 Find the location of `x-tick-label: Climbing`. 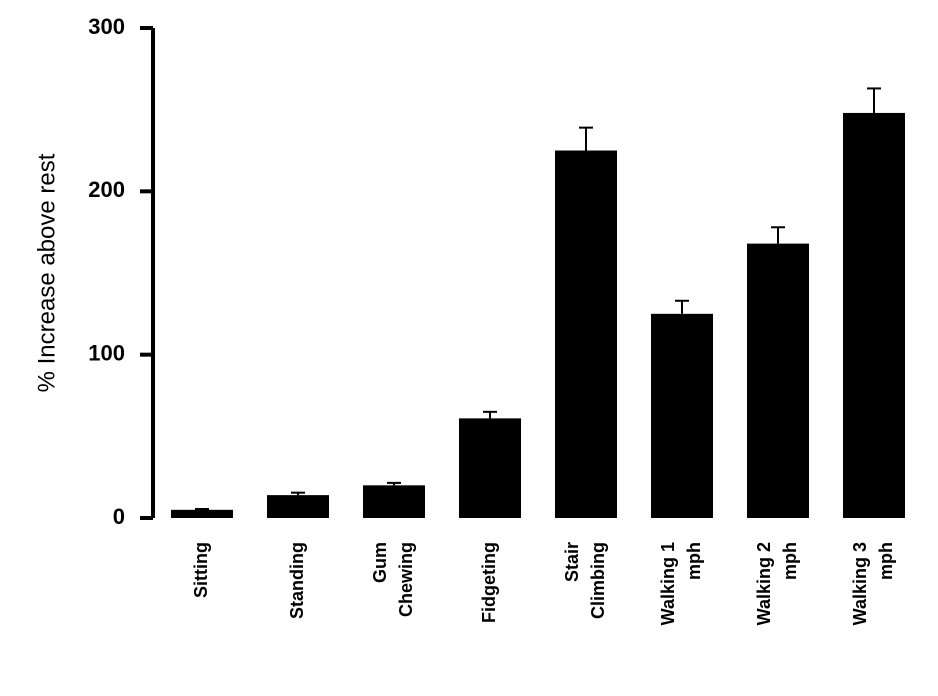

x-tick-label: Climbing is located at coordinates (598, 580).